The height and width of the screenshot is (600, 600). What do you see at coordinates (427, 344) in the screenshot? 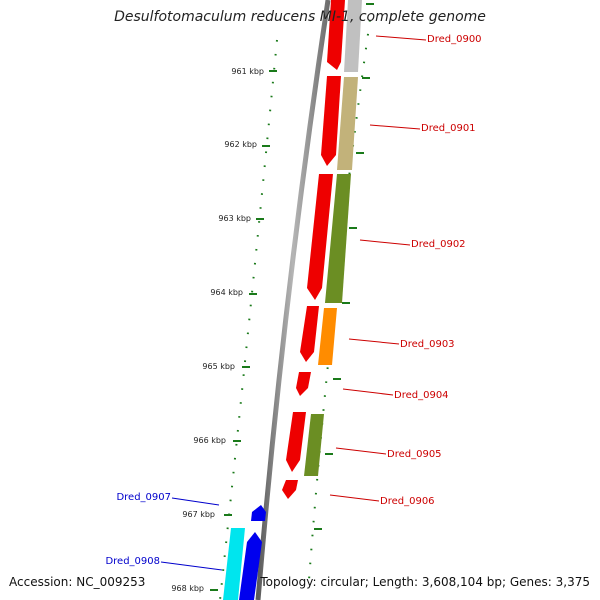
I see `gene-label-dred-0903: Dred_0903` at bounding box center [427, 344].